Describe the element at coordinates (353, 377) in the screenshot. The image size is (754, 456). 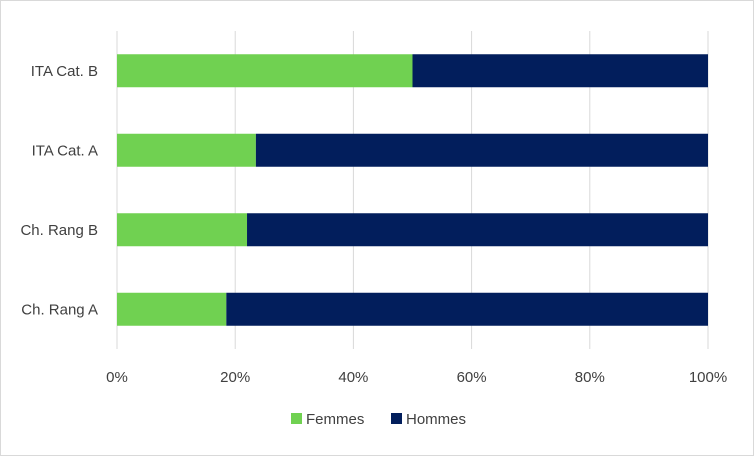
I see `x-tick-label: 40%` at that location.